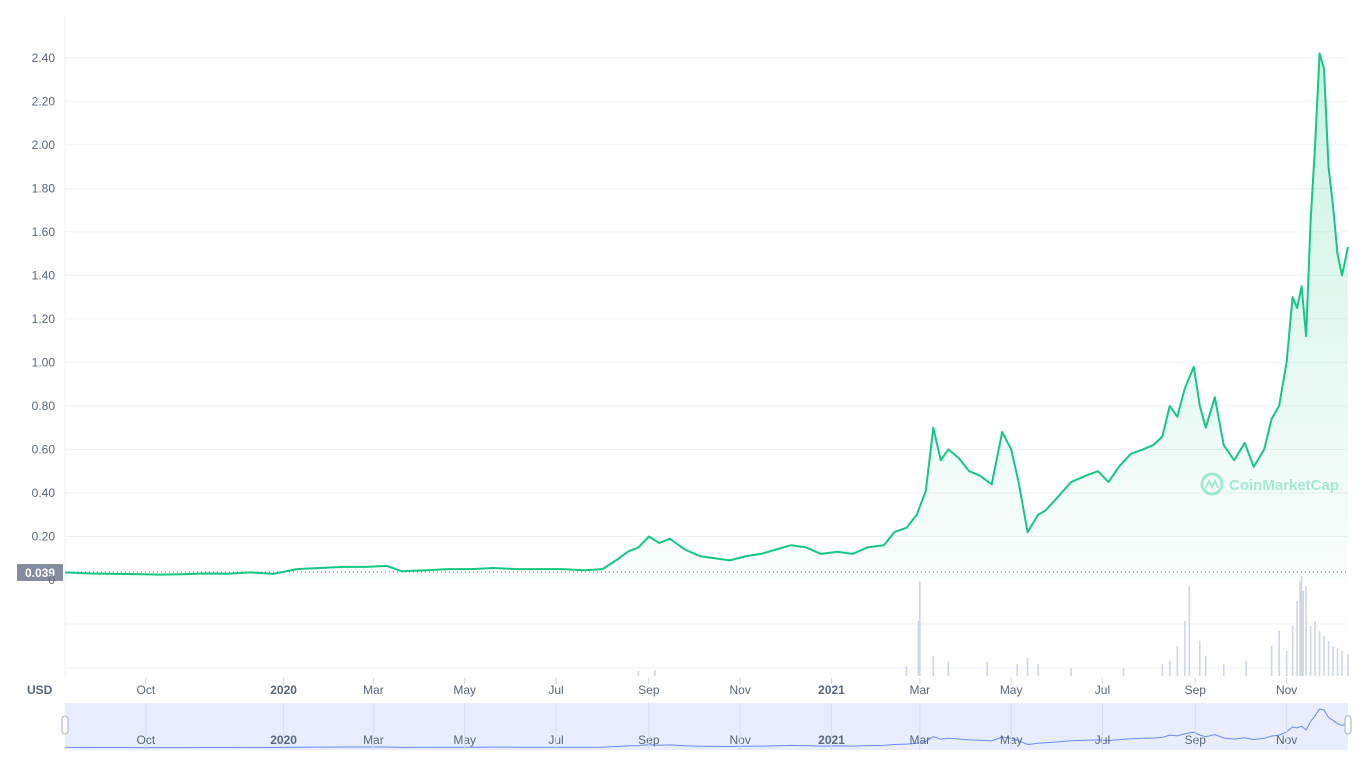  What do you see at coordinates (44, 232) in the screenshot?
I see `y-tick-label: 1.60` at bounding box center [44, 232].